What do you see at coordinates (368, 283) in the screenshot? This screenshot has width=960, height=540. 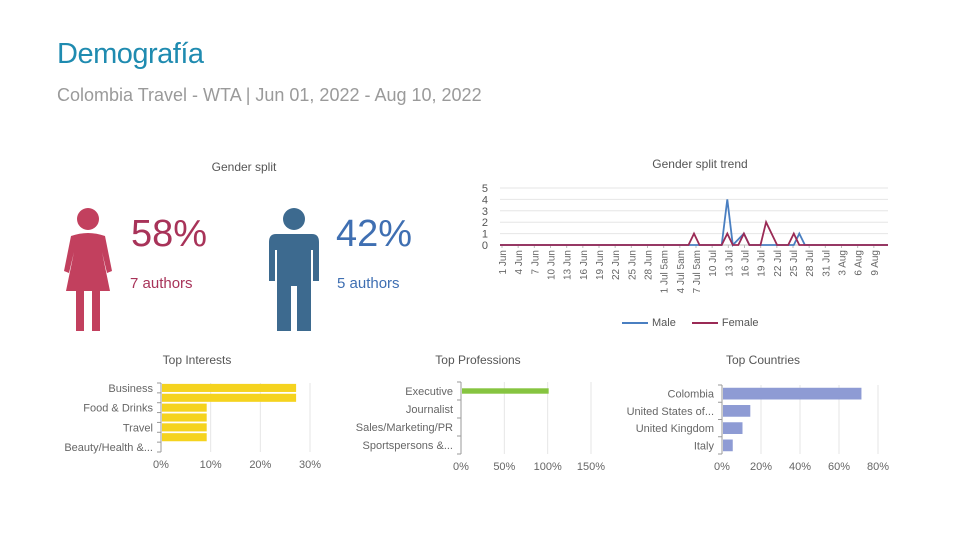 I see `male-authors: 5 authors` at bounding box center [368, 283].